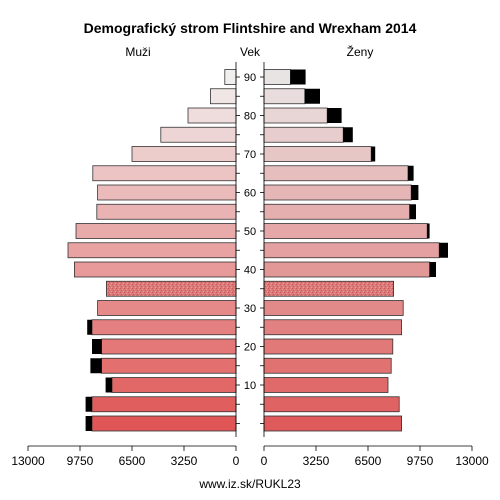  I want to click on x-axis: 13000 9750 6500 3250 0 0 3250 6500 9750 13000, so click(250, 456).